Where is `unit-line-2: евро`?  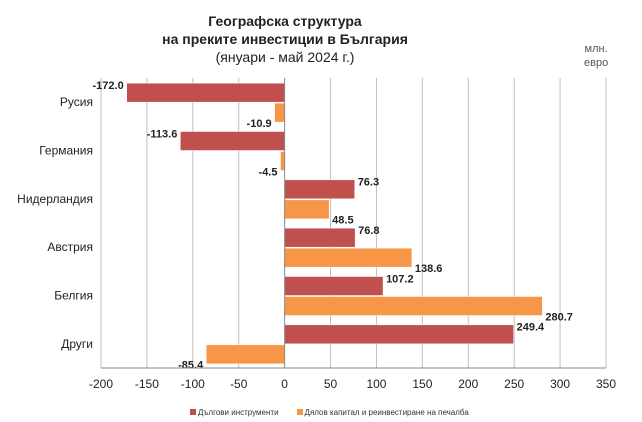
unit-line-2: евро is located at coordinates (596, 63).